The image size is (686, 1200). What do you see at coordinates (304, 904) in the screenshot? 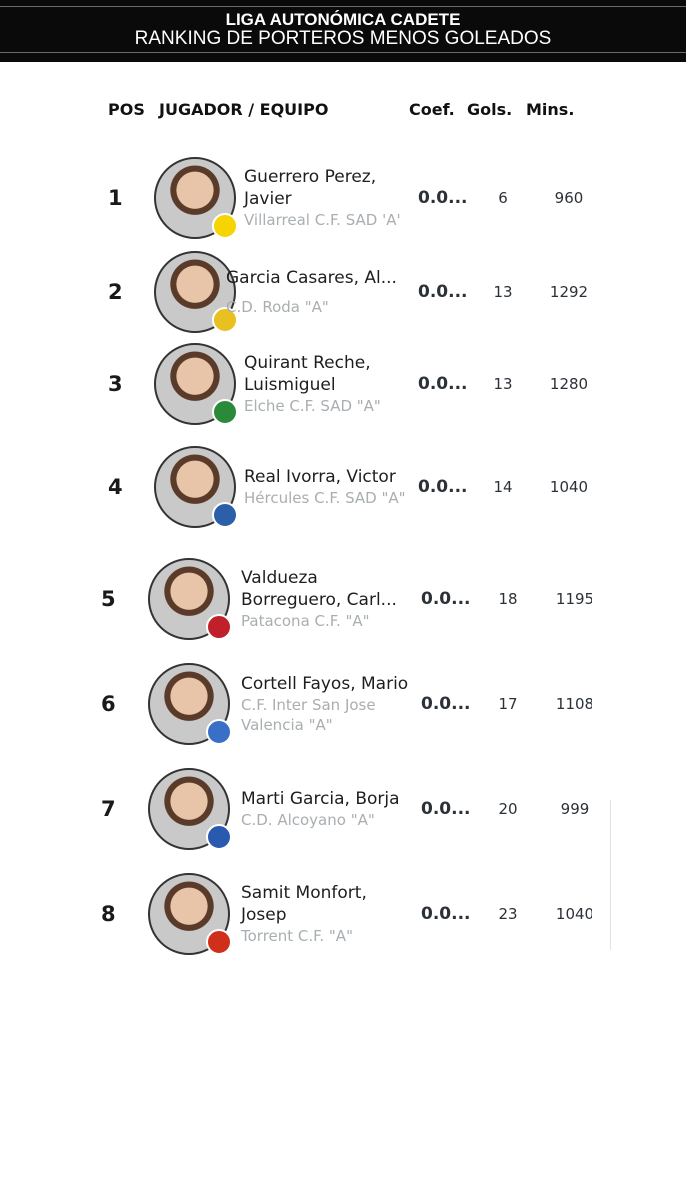
I see `player-name: Samit Monfort, Josep` at bounding box center [304, 904].